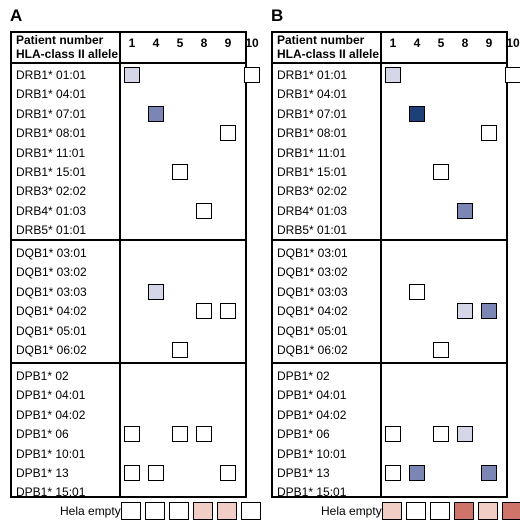  I want to click on patient-number-9: 9, so click(489, 43).